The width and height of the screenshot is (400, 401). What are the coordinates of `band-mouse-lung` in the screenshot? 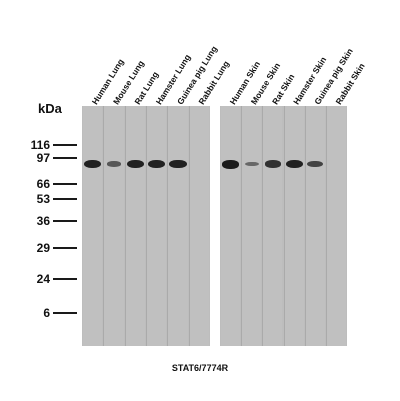 It's located at (114, 164).